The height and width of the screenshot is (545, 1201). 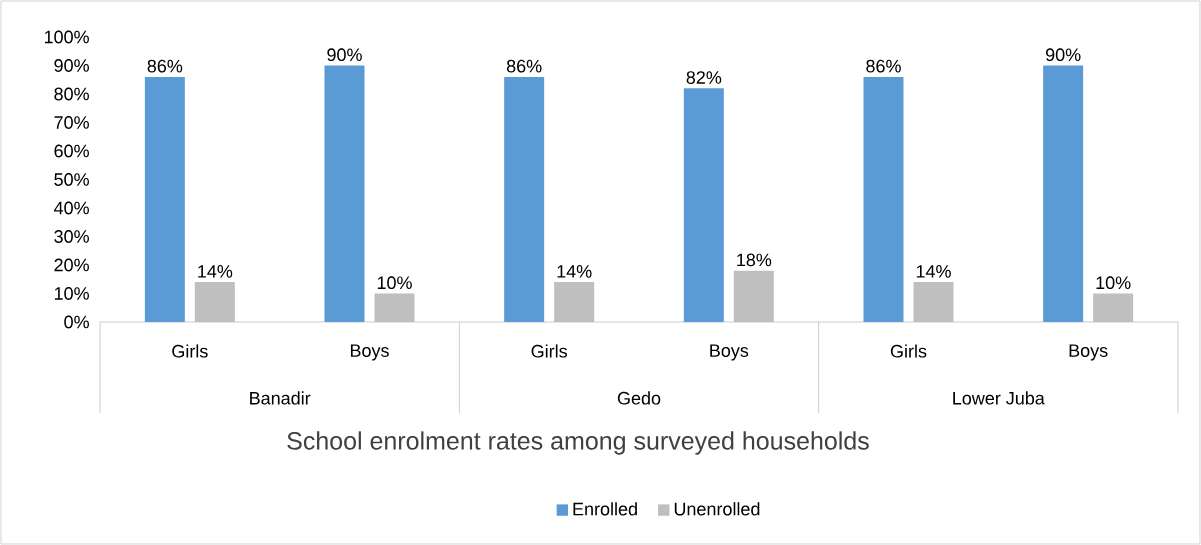 I want to click on y-tick-label: 40%, so click(x=71, y=208).